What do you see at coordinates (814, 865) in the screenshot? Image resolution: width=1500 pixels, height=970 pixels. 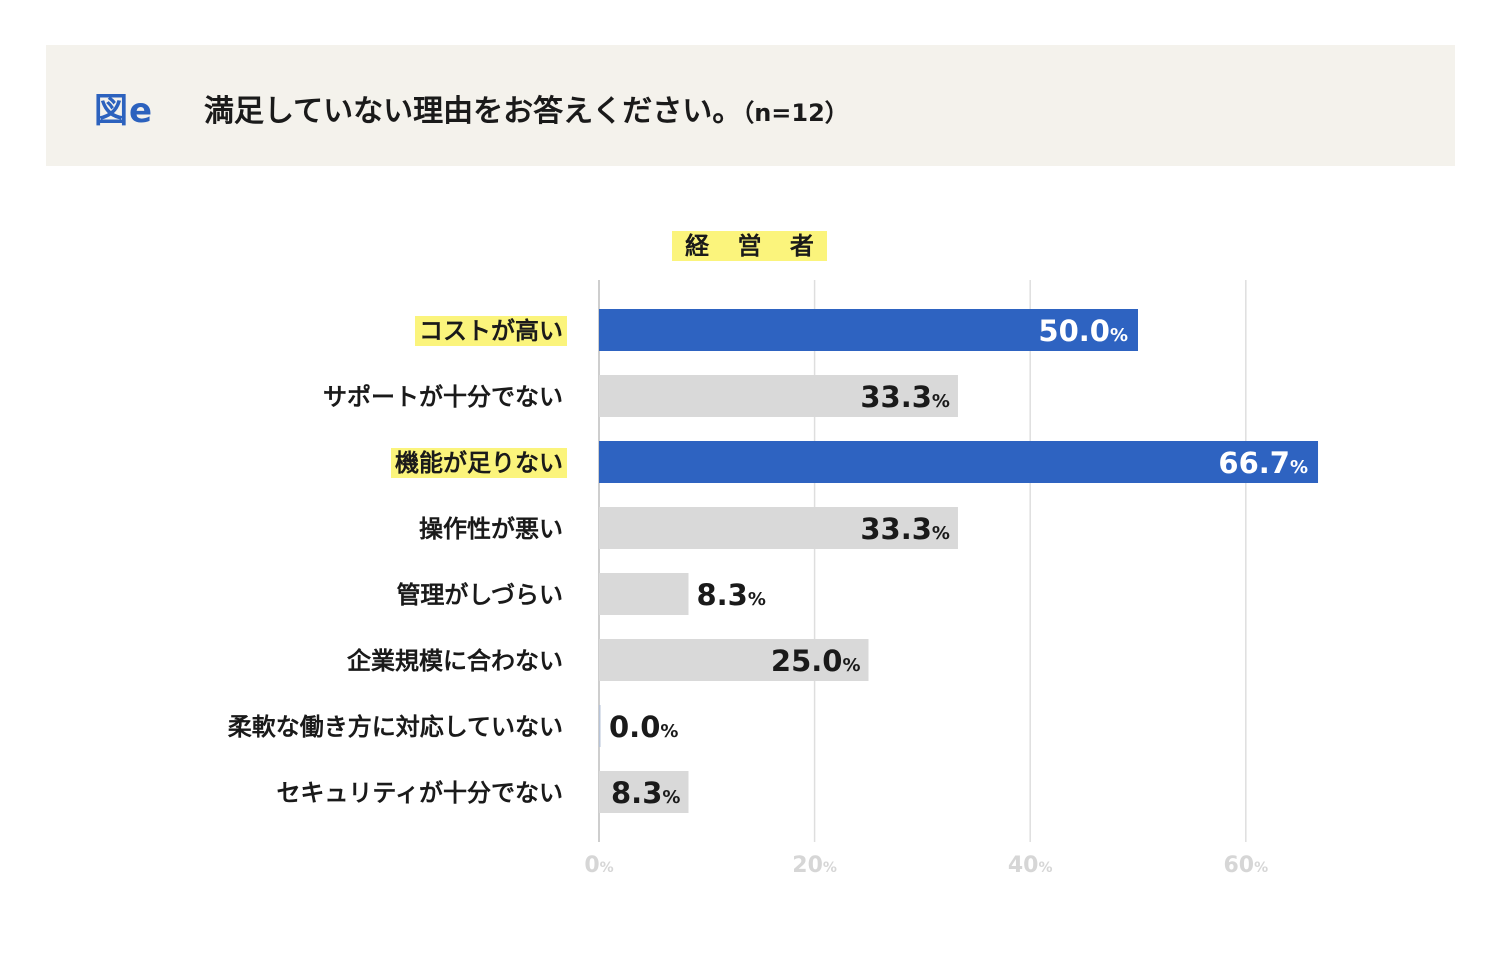 I see `x-tick-label: 20%` at bounding box center [814, 865].